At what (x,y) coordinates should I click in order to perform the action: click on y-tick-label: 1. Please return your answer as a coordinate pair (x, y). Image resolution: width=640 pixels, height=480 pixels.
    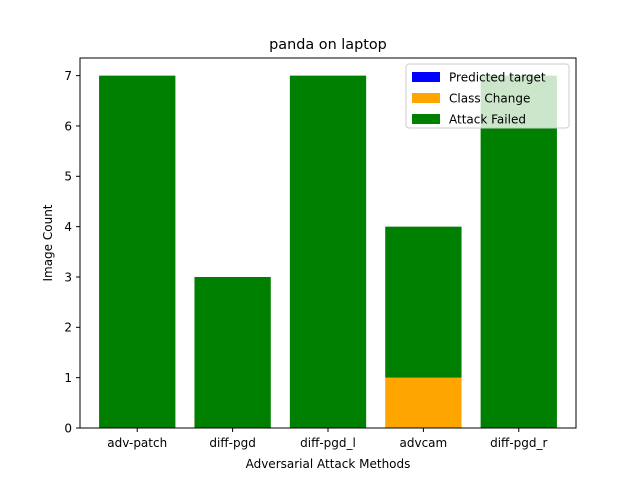
    Looking at the image, I should click on (68, 378).